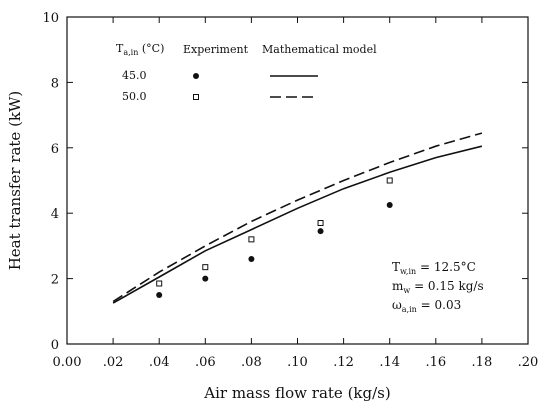  What do you see at coordinates (435, 362) in the screenshot?
I see `x-tick-label: .16` at bounding box center [435, 362].